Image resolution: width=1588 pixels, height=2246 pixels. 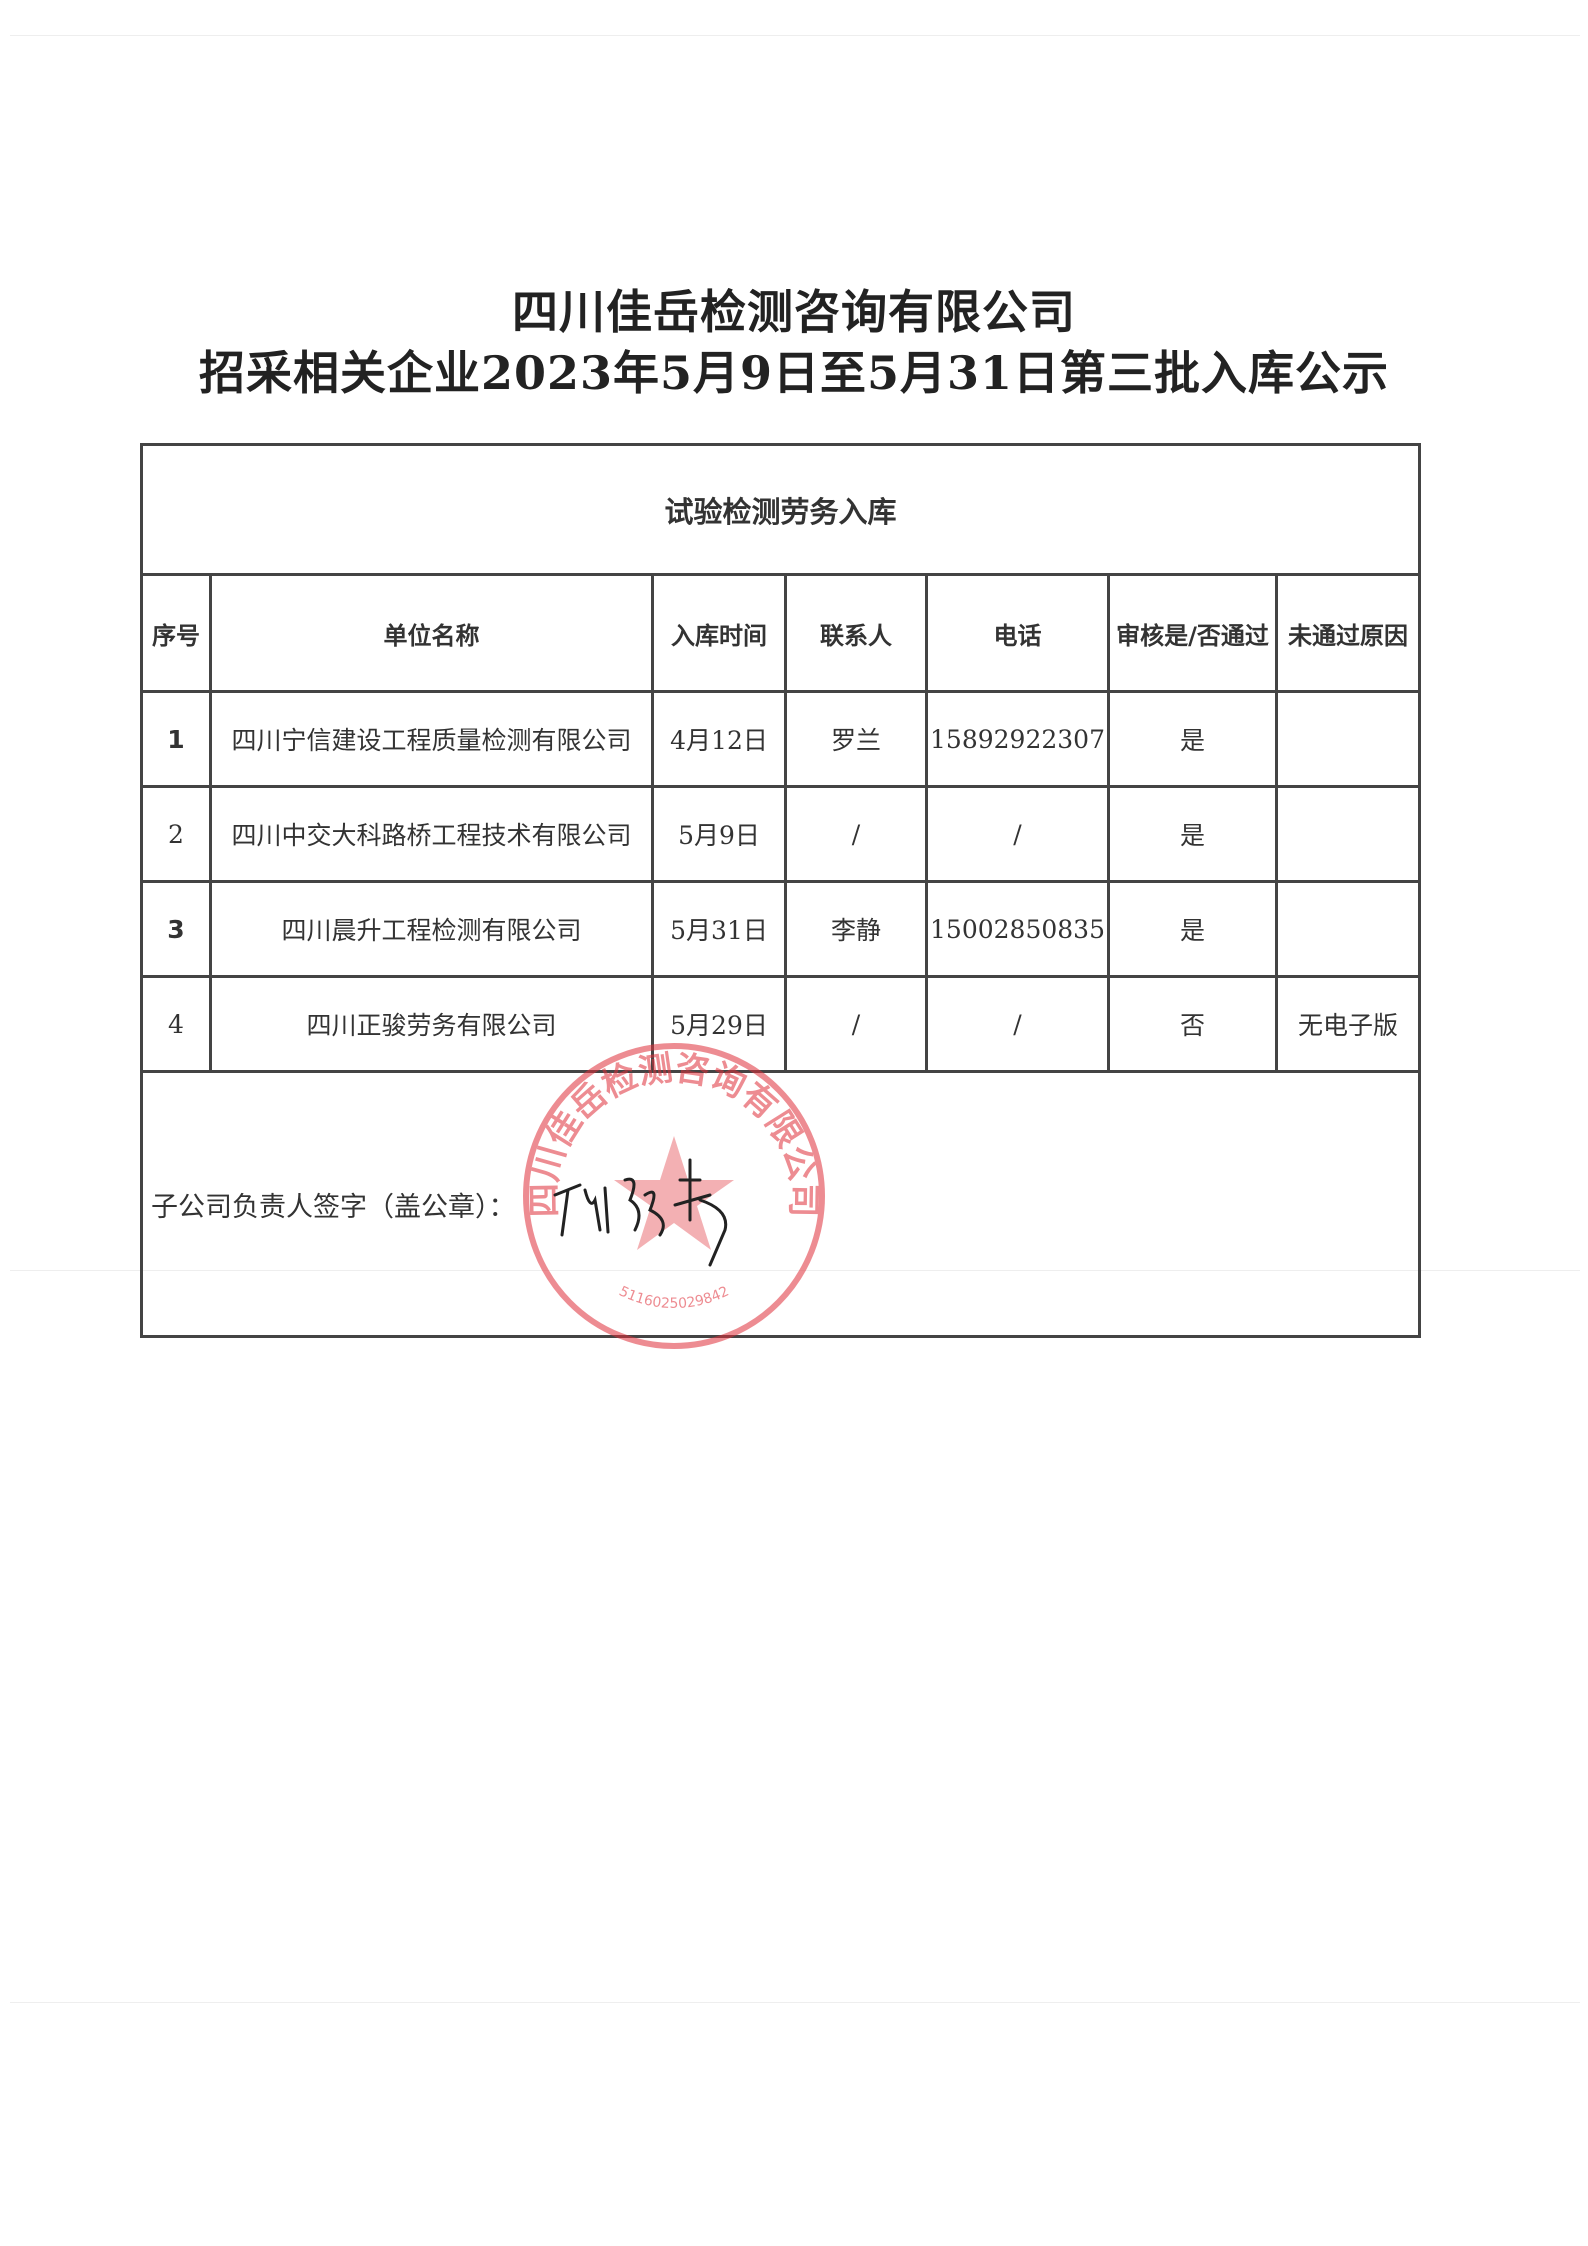 I want to click on cell-company: 四川中交大科路桥工程技术有限公司, so click(x=431, y=834).